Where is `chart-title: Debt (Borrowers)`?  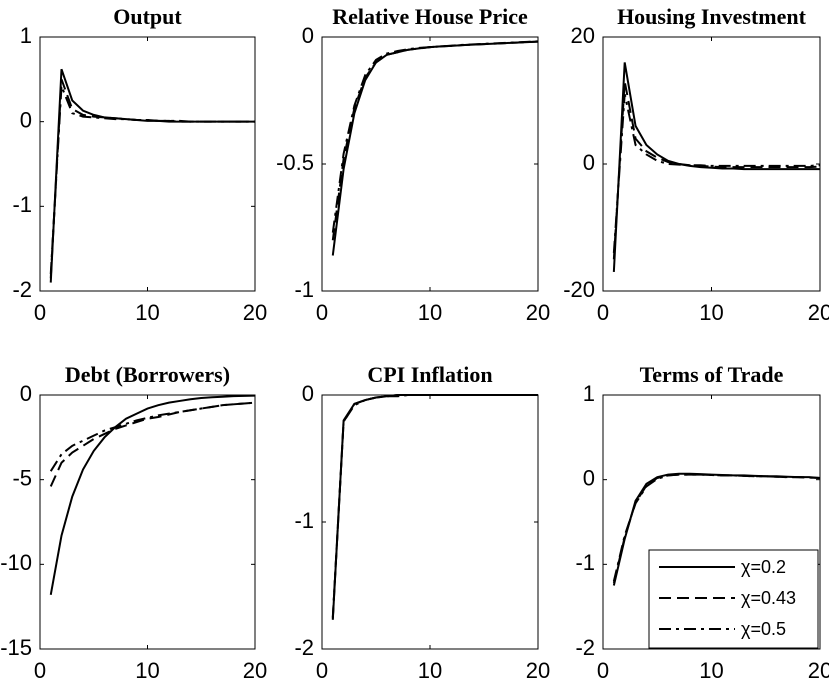 chart-title: Debt (Borrowers) is located at coordinates (147, 374).